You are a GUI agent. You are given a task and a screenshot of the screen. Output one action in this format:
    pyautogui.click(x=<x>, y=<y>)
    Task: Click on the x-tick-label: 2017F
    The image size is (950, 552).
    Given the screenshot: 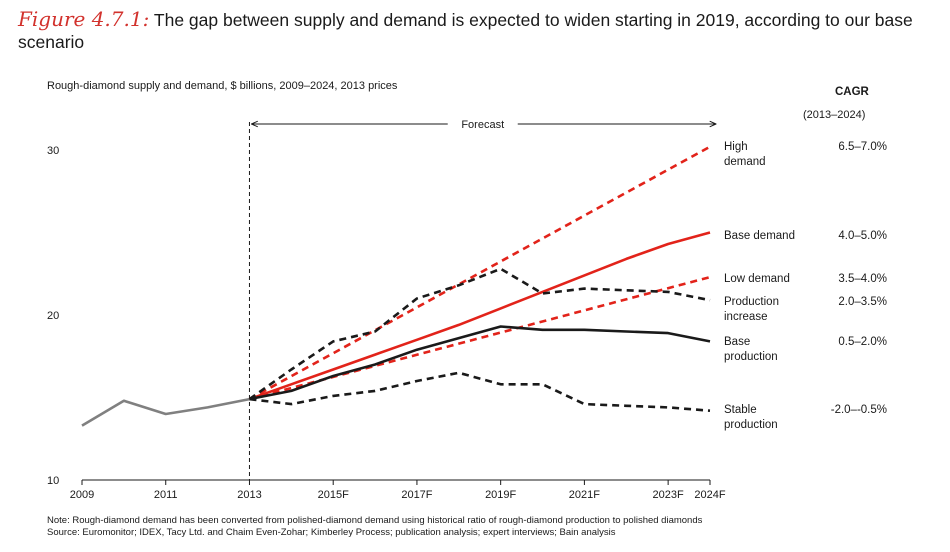 What is the action you would take?
    pyautogui.click(x=416, y=495)
    